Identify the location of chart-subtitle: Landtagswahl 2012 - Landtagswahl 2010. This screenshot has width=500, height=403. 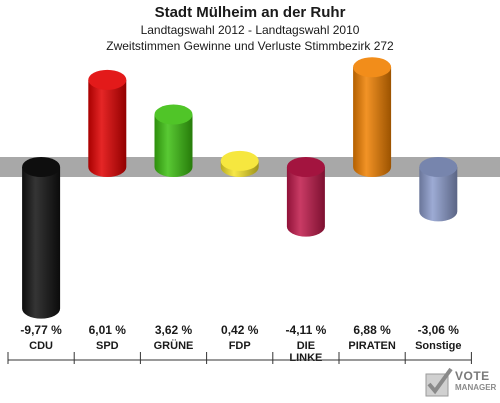
(250, 30).